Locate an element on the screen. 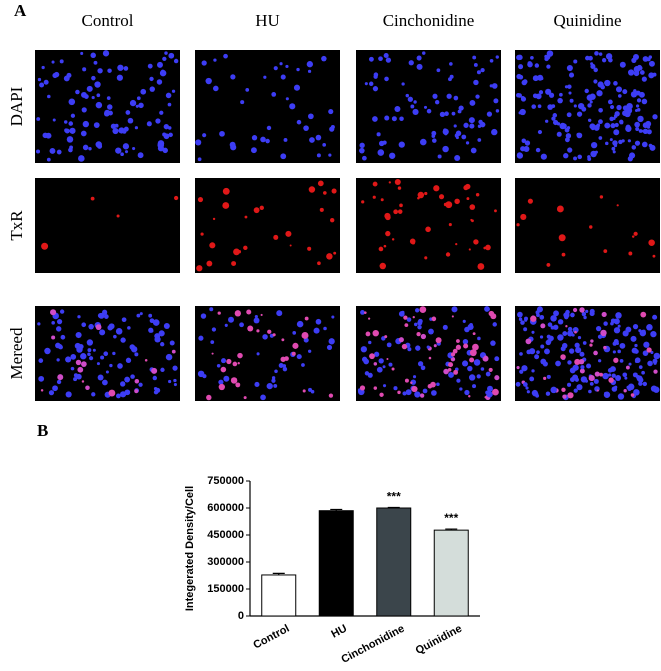 This screenshot has height=671, width=661. x-tick-label: Cinchonidine is located at coordinates (372, 644).